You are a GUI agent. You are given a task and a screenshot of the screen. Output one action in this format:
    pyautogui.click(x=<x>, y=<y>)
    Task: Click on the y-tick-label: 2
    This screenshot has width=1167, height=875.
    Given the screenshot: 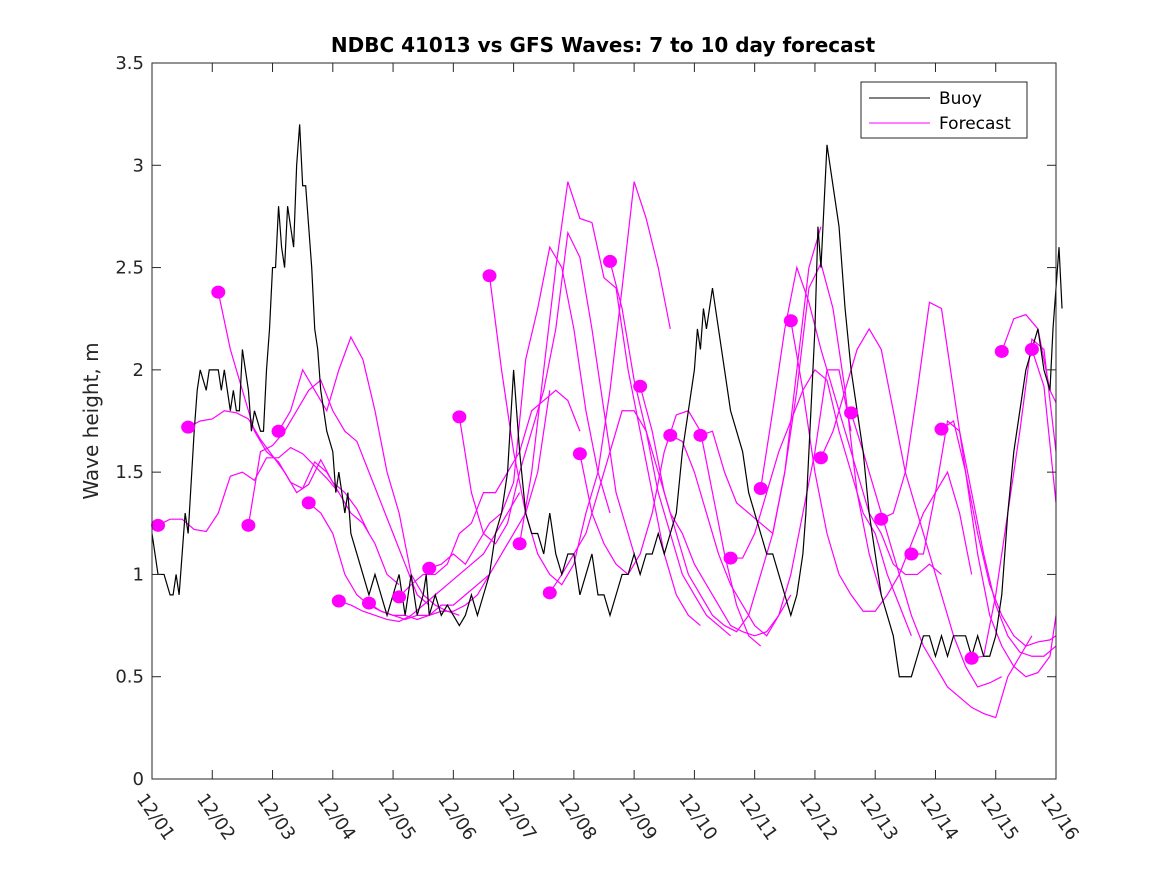 What is the action you would take?
    pyautogui.click(x=138, y=370)
    